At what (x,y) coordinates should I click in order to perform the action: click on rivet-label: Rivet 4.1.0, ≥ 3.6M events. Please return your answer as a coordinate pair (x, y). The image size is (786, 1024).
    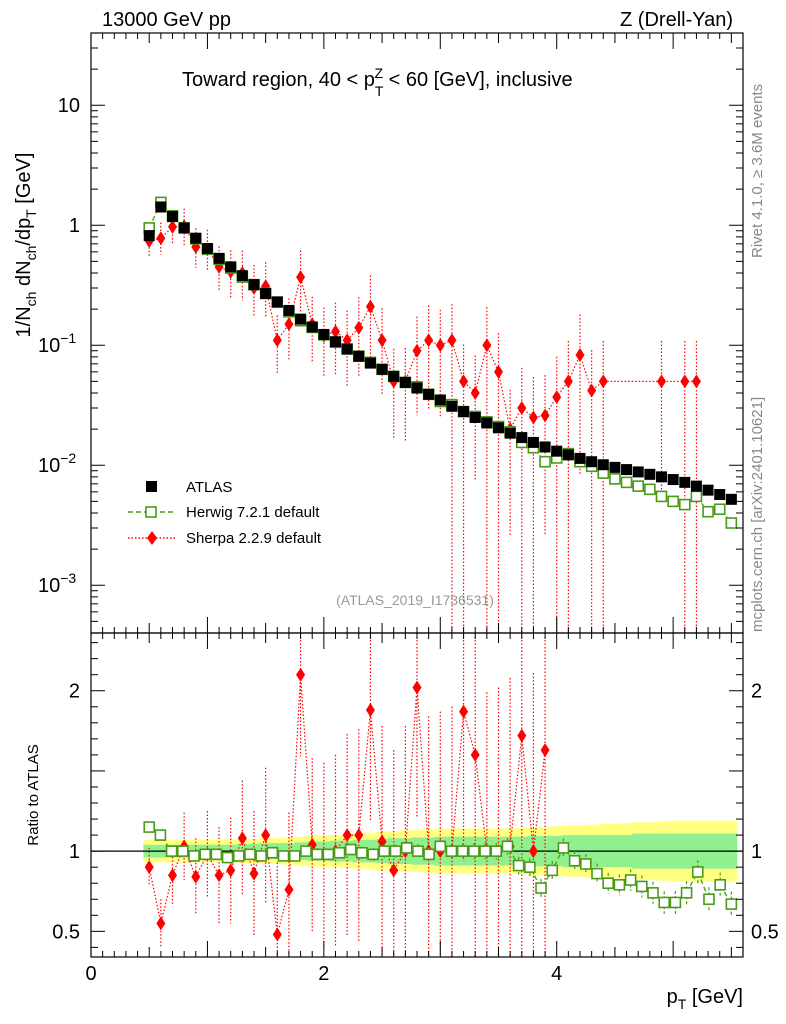
    Looking at the image, I should click on (757, 171).